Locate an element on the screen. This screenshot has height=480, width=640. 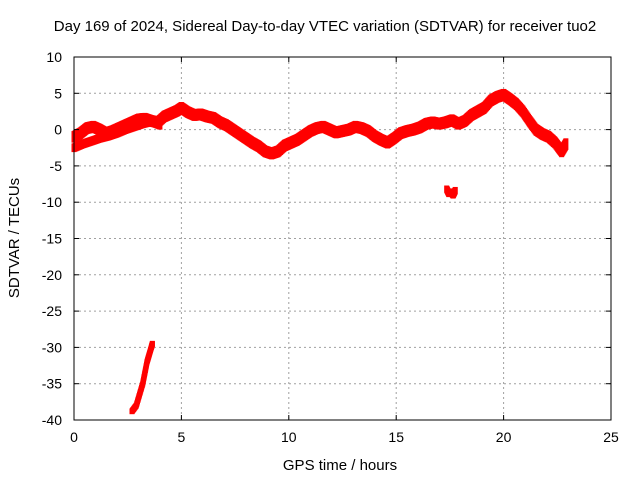
x-tick-label: 0 is located at coordinates (74, 437).